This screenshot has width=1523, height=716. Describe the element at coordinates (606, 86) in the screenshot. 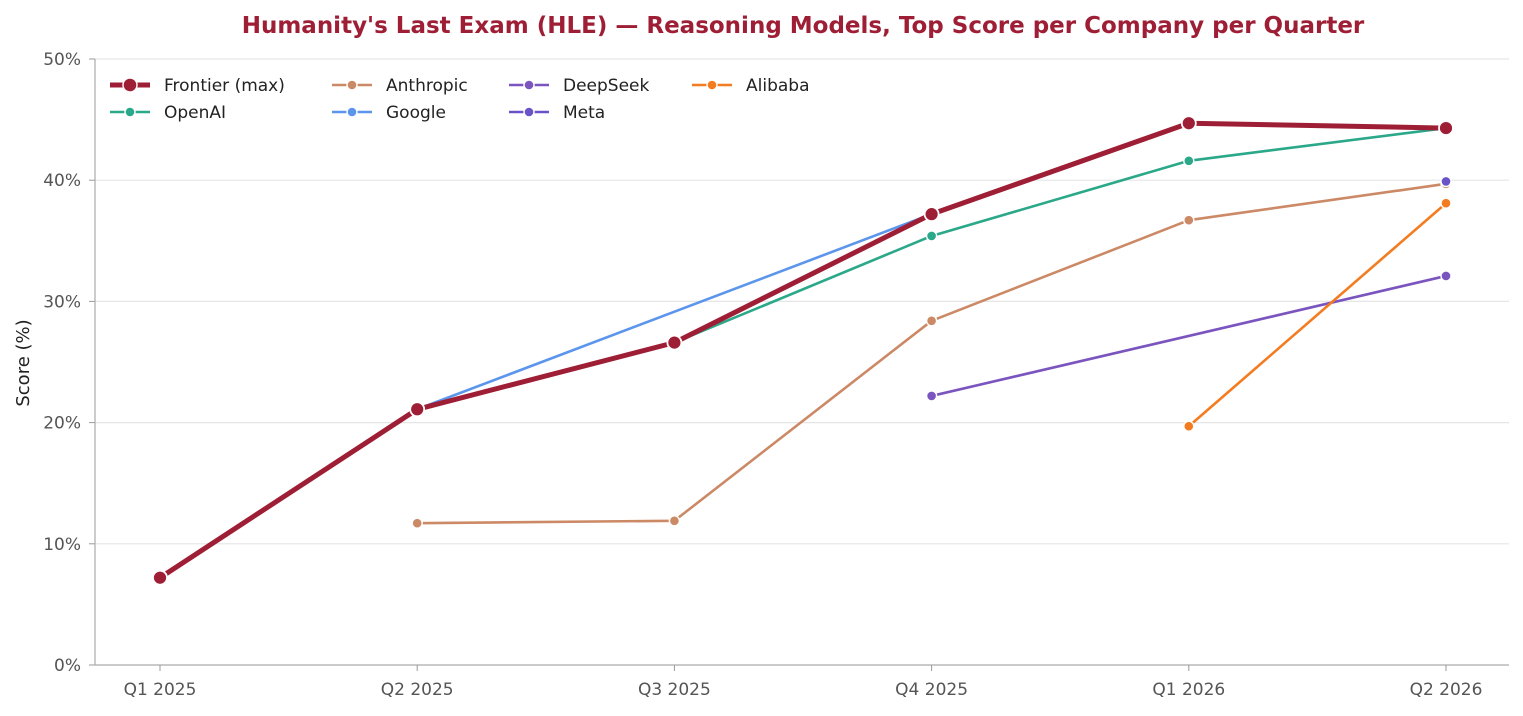

I see `legend-label: DeepSeek` at that location.